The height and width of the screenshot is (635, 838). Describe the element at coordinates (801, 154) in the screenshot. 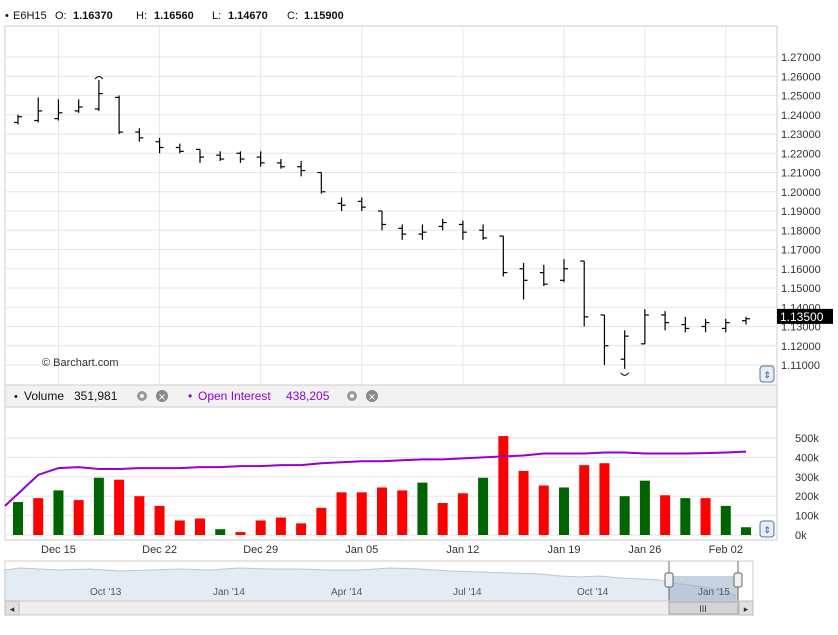

I see `price-tick-label: 1.22000` at that location.